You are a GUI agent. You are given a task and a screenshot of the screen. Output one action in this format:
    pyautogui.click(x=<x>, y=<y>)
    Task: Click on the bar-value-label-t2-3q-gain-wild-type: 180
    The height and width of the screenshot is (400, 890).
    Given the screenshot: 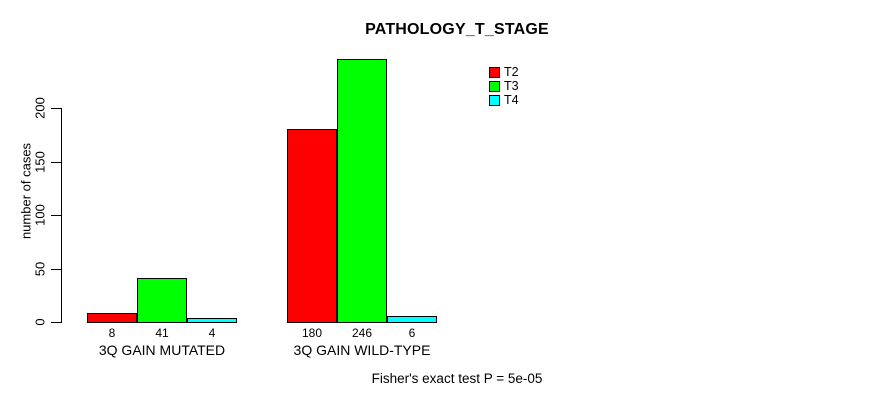 What is the action you would take?
    pyautogui.click(x=312, y=333)
    